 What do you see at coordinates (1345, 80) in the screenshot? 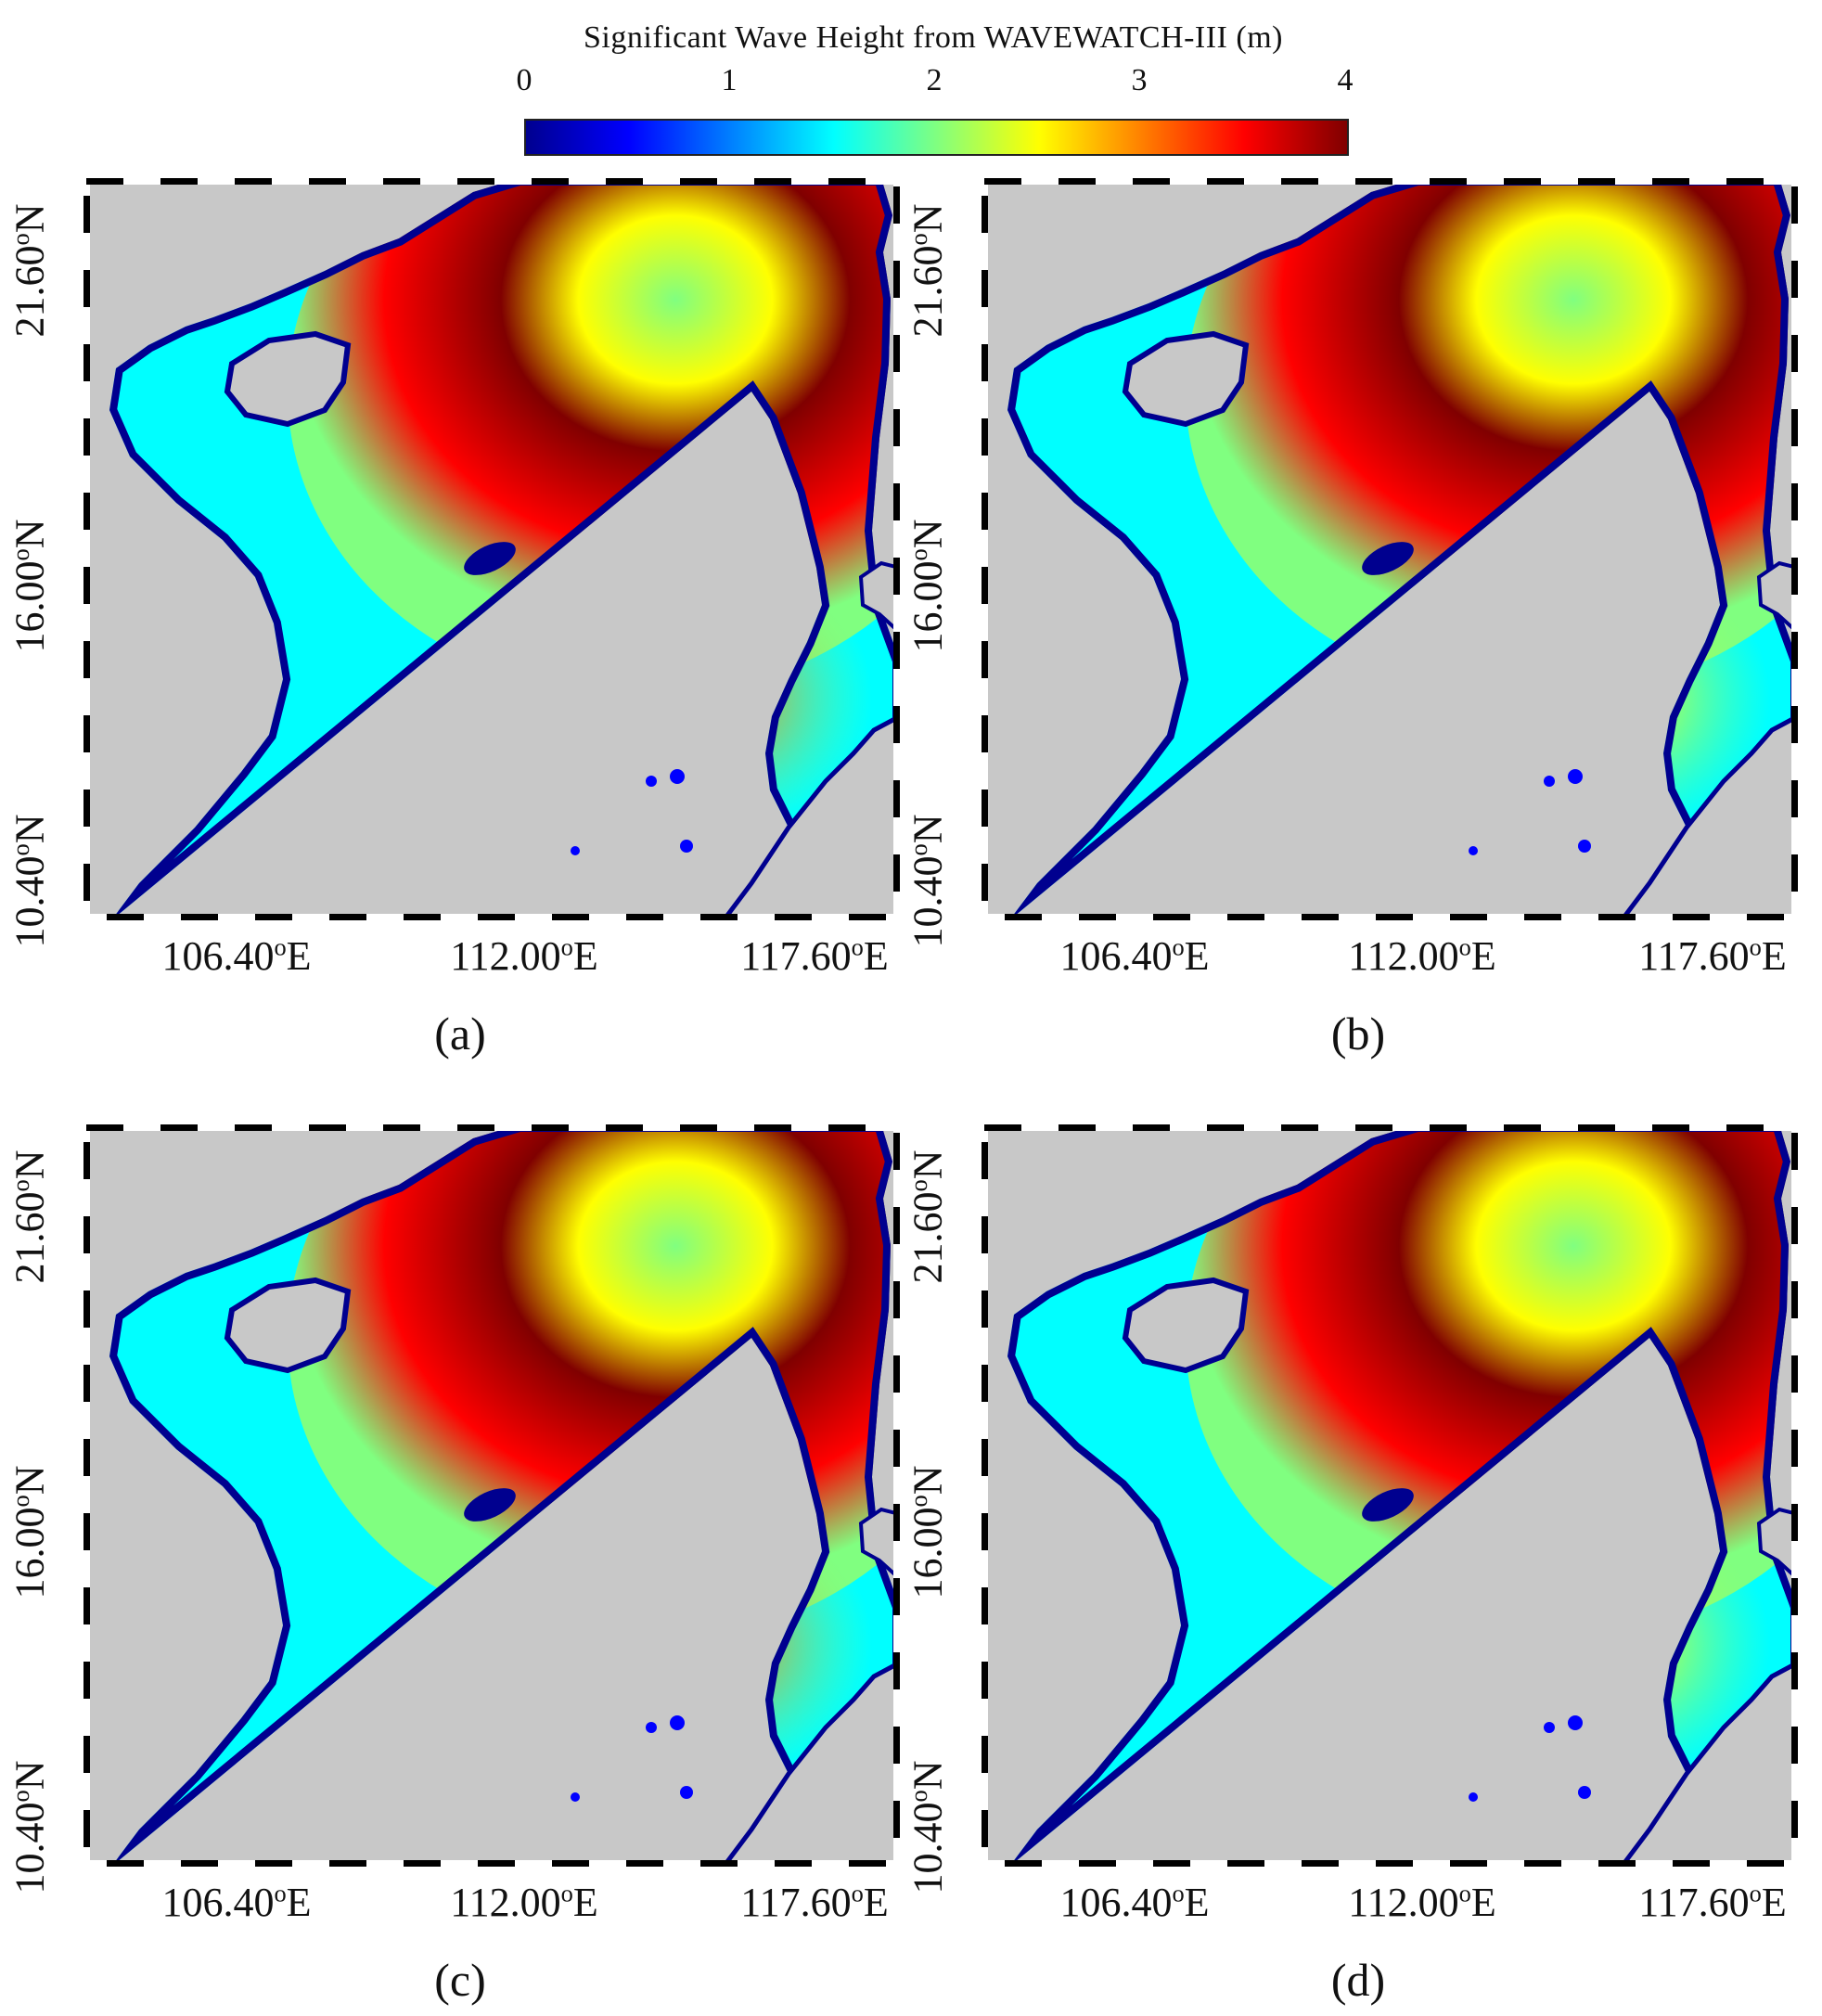
I see `colorbar-tick: 4` at bounding box center [1345, 80].